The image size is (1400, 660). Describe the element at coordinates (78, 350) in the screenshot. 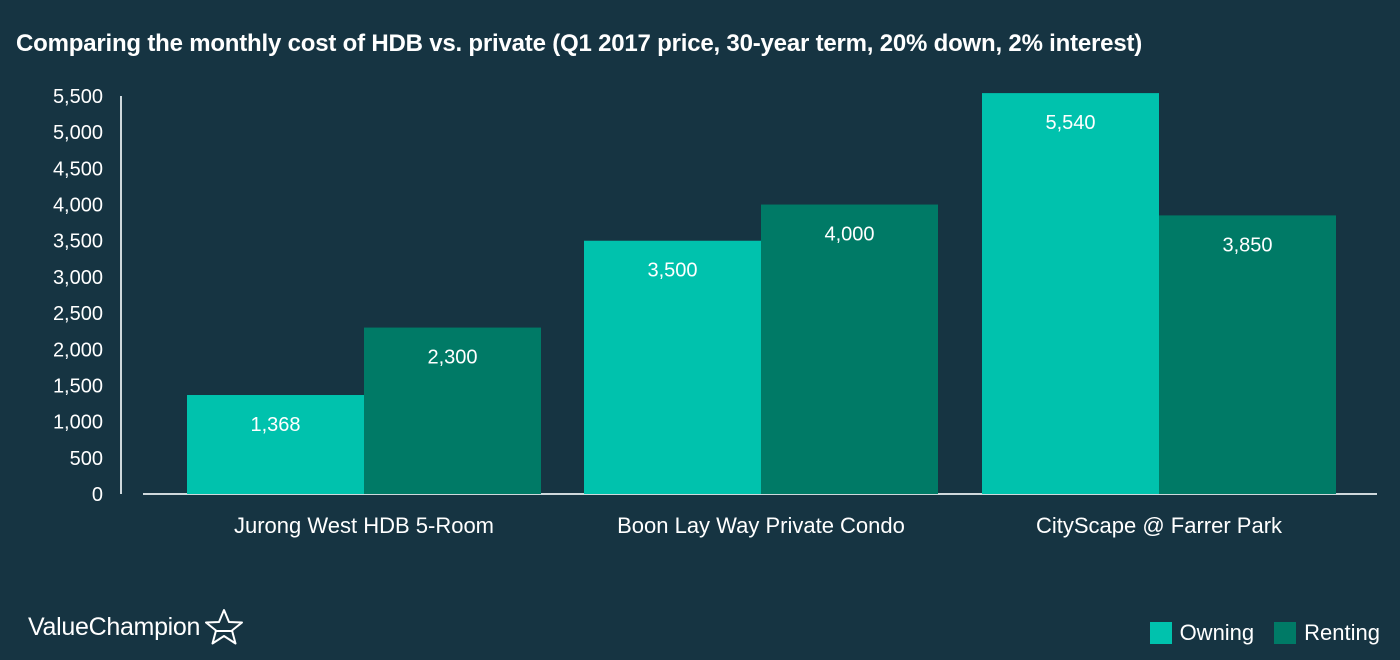

I see `y-tick-label: 2,000` at that location.